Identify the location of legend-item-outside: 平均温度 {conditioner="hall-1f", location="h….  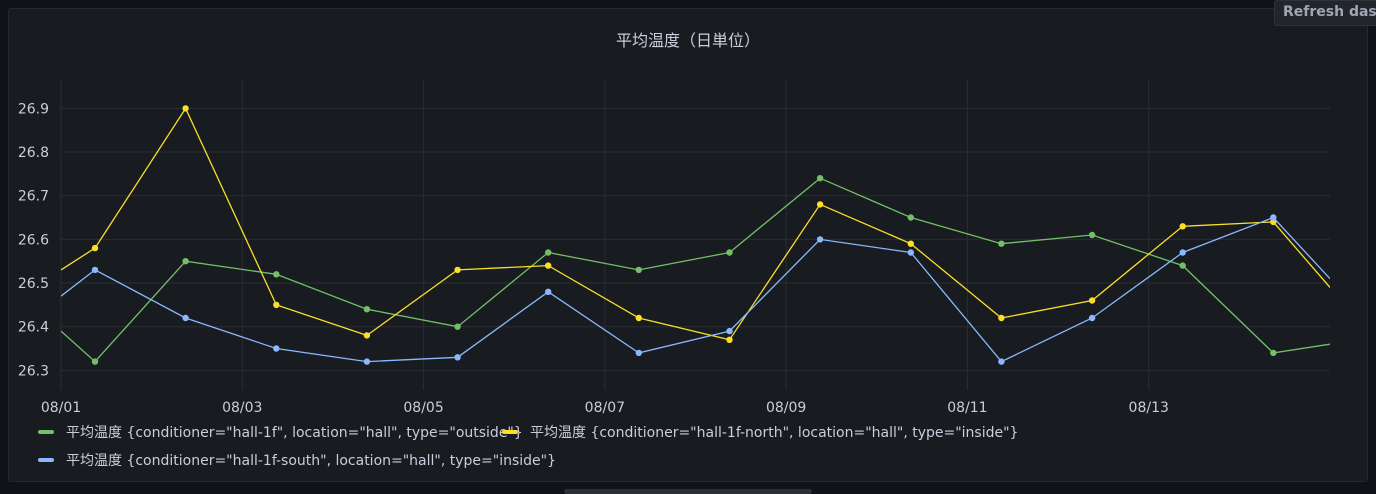
(280, 432).